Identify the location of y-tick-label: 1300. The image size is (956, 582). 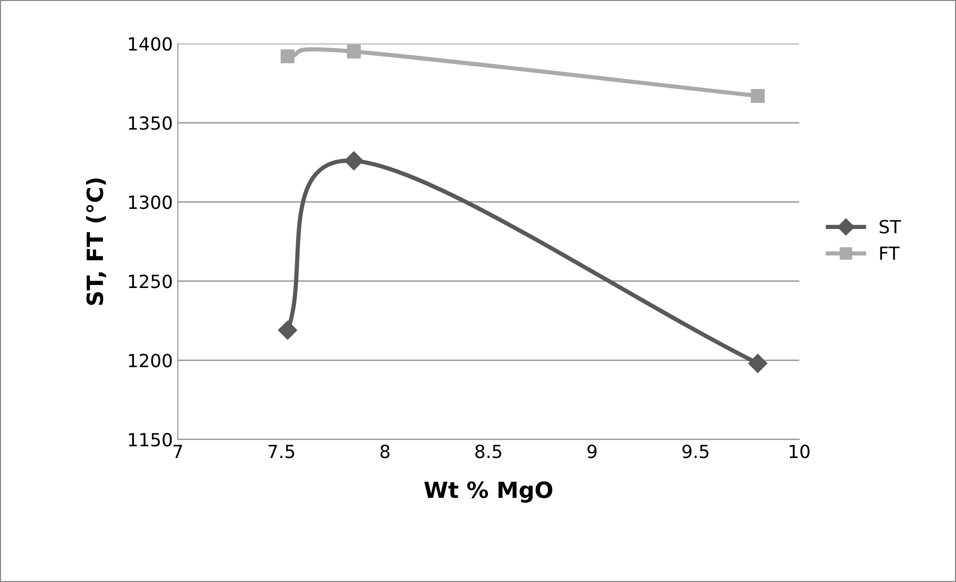
(150, 202).